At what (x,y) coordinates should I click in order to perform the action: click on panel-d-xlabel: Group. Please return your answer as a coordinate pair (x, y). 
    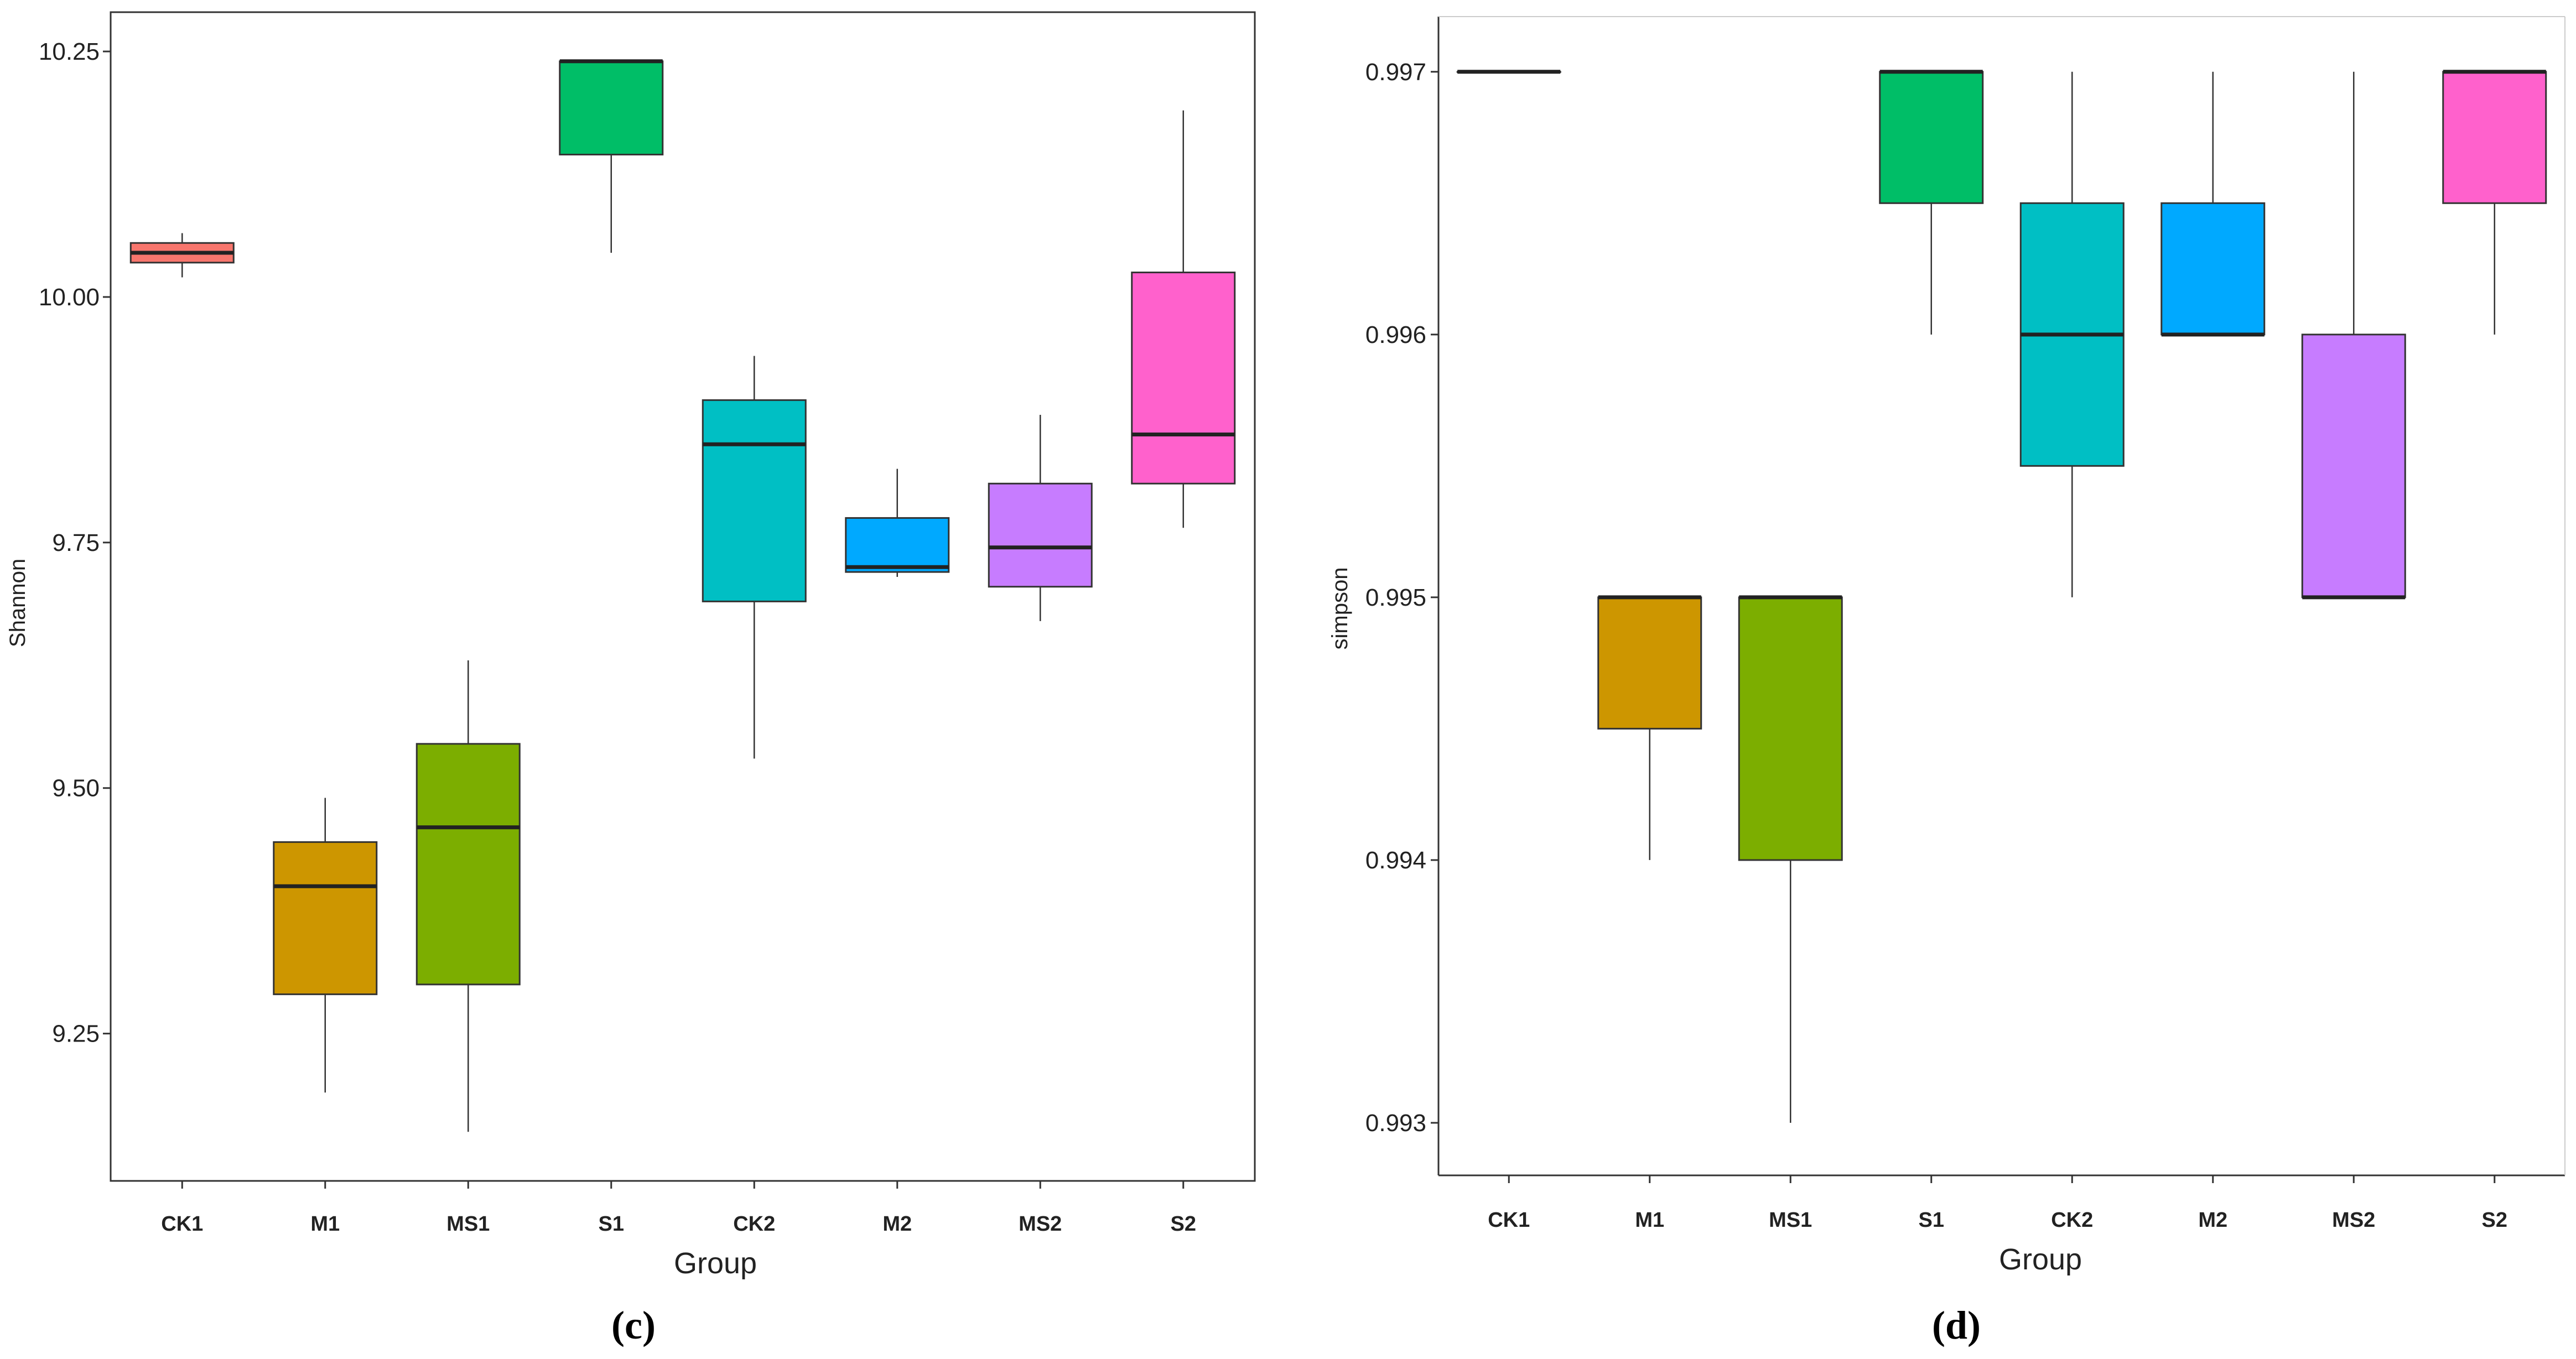
    Looking at the image, I should click on (2041, 1260).